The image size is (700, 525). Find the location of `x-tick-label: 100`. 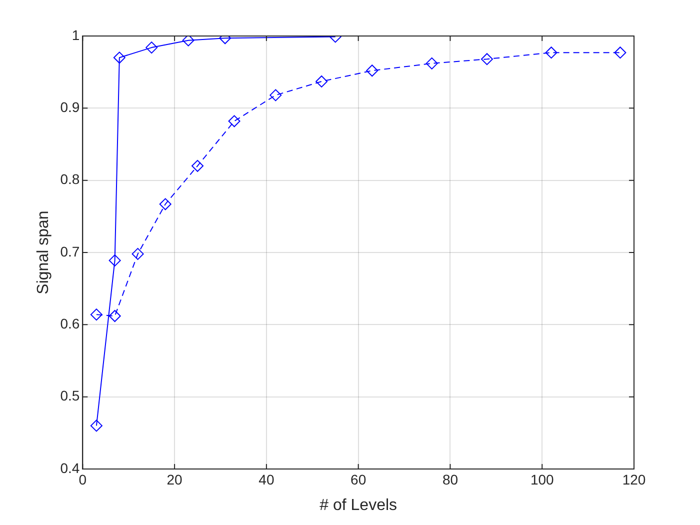

x-tick-label: 100 is located at coordinates (542, 479).